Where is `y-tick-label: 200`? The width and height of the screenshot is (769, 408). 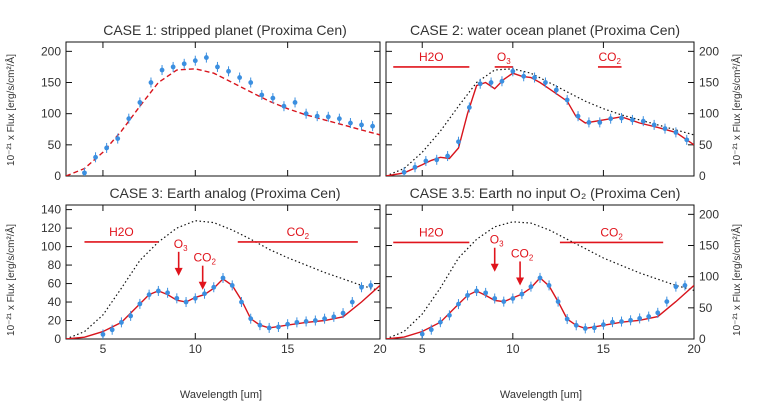
y-tick-label: 200 is located at coordinates (51, 51).